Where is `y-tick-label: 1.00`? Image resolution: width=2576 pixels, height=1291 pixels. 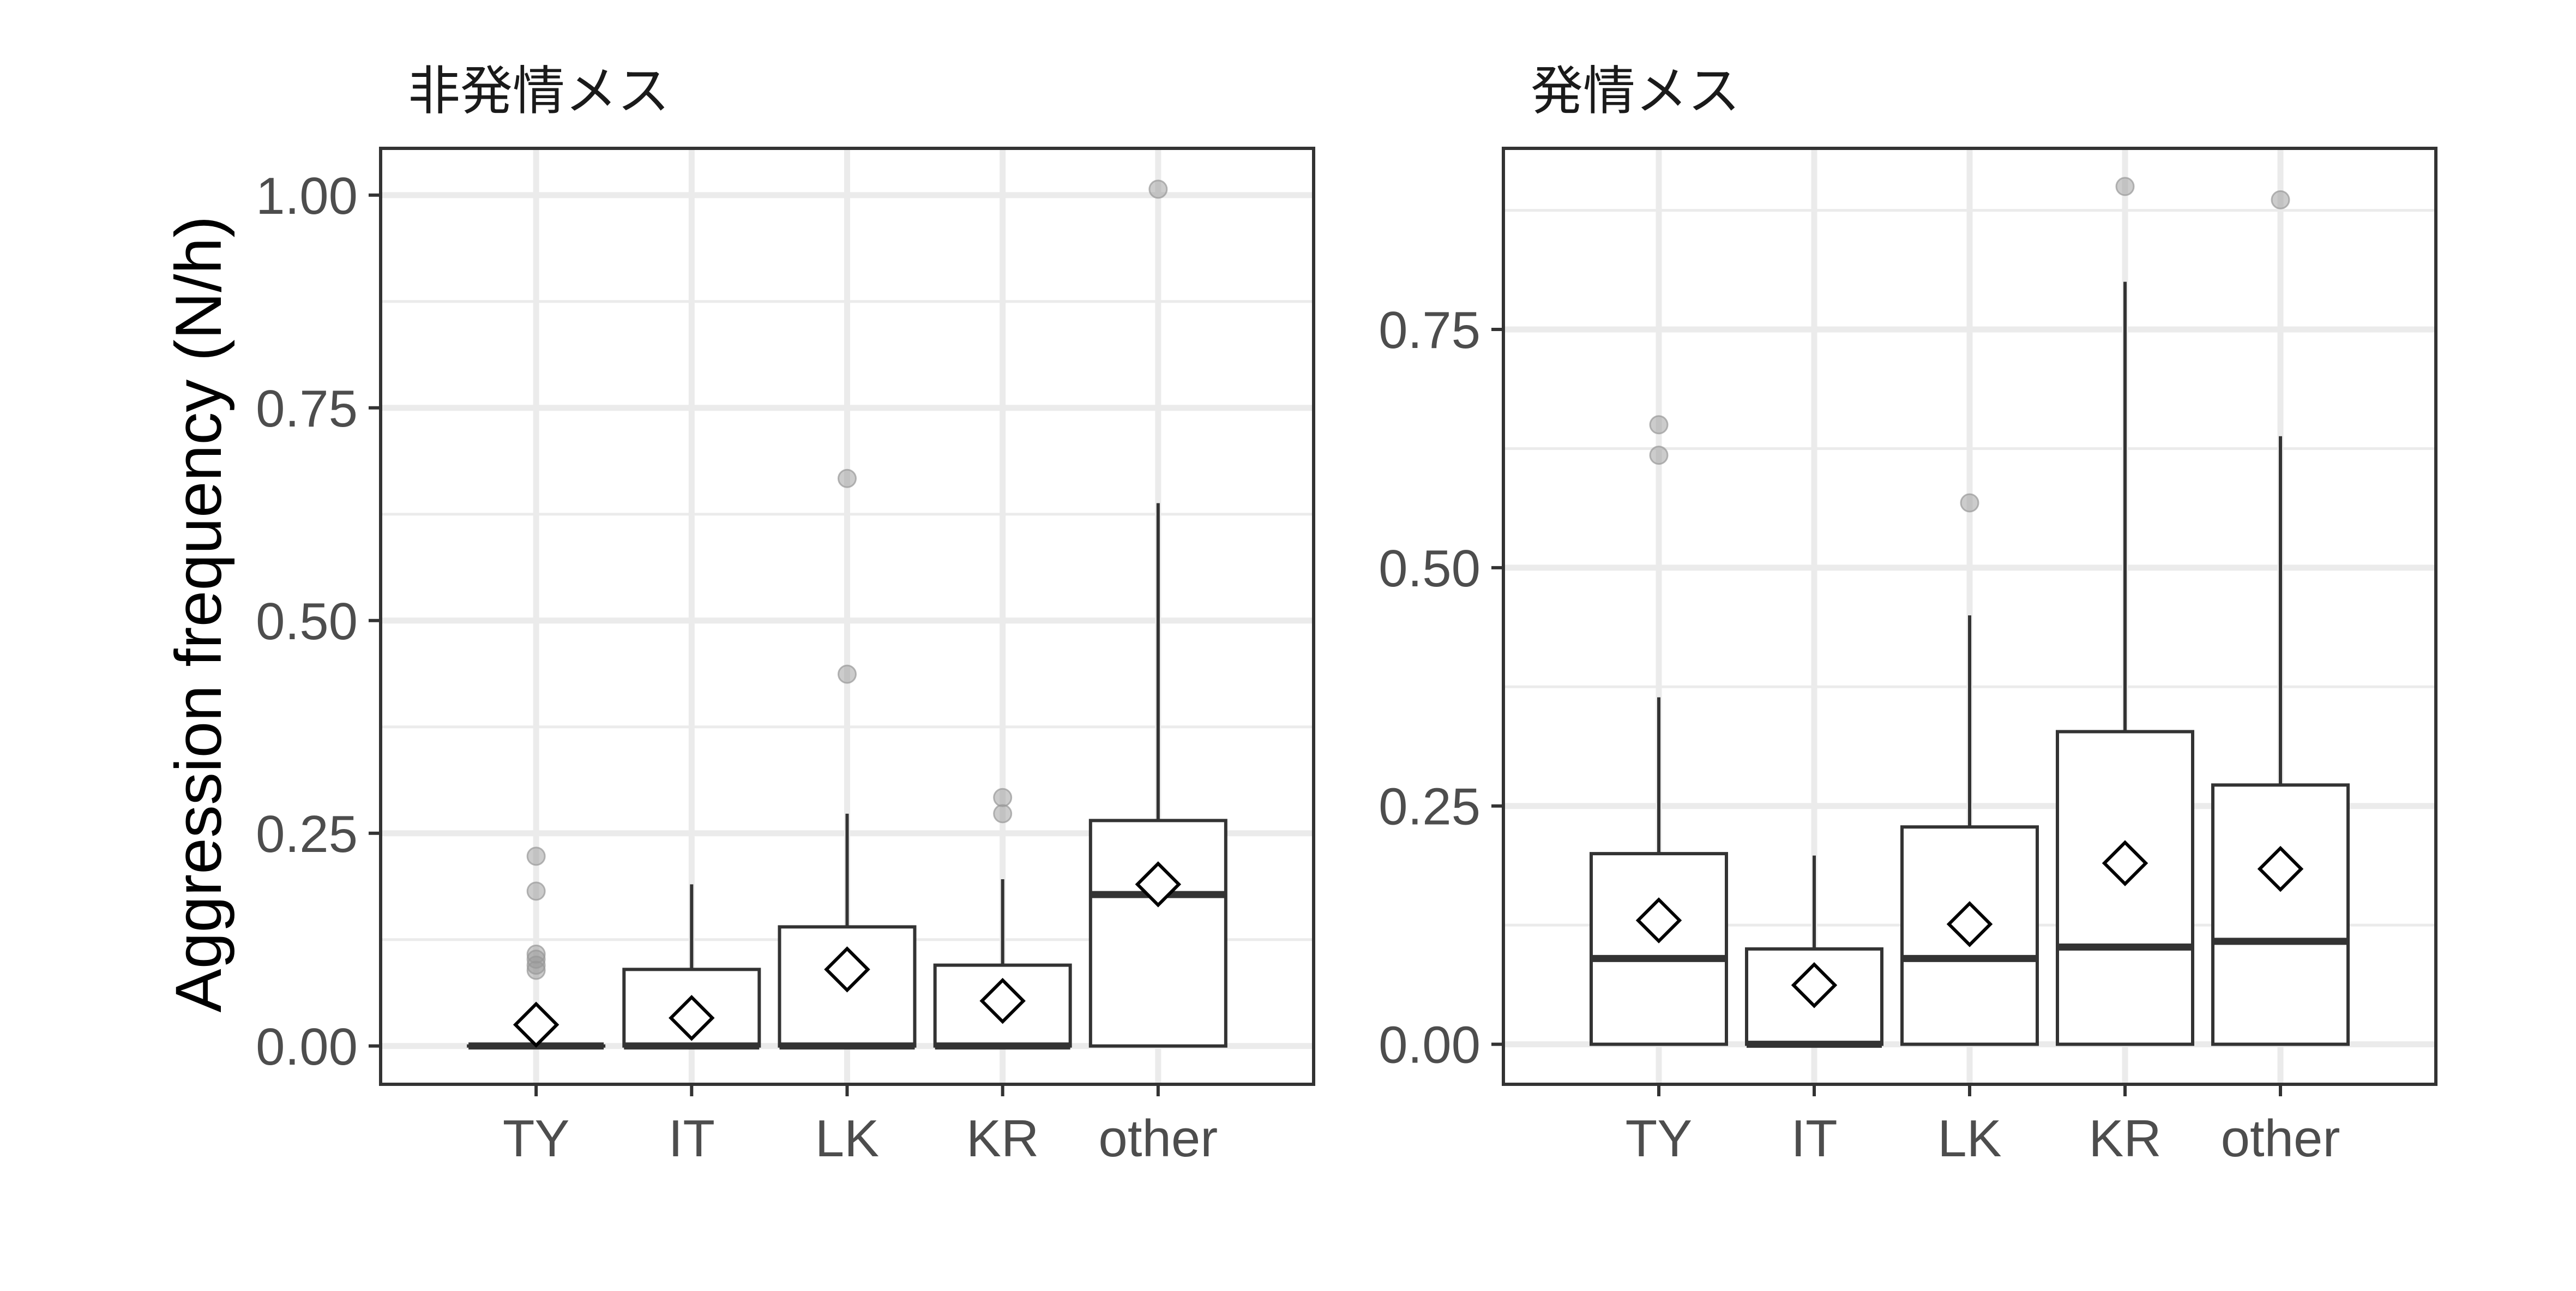 y-tick-label: 1.00 is located at coordinates (307, 196).